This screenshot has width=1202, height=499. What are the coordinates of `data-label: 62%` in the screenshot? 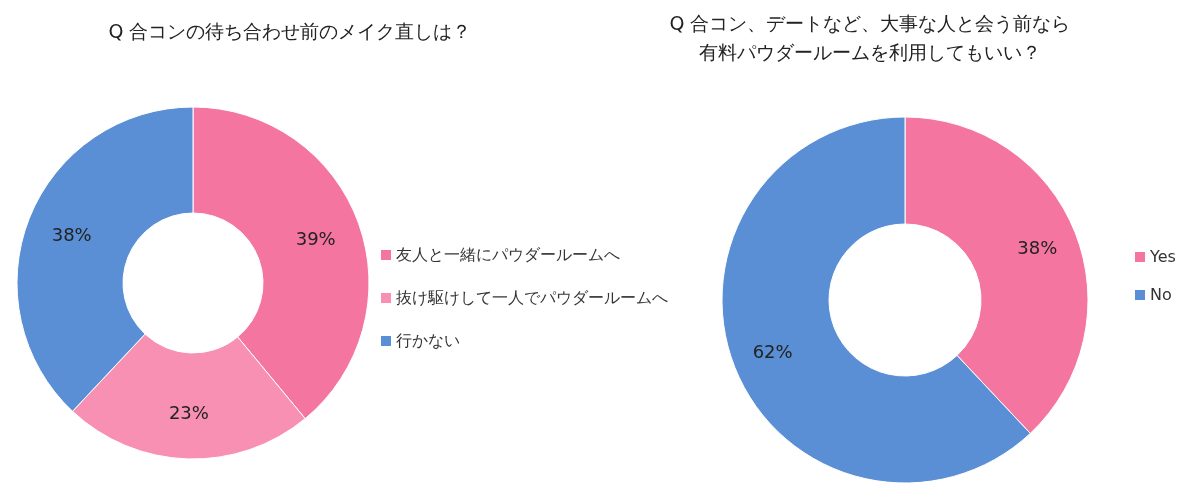 It's located at (772, 352).